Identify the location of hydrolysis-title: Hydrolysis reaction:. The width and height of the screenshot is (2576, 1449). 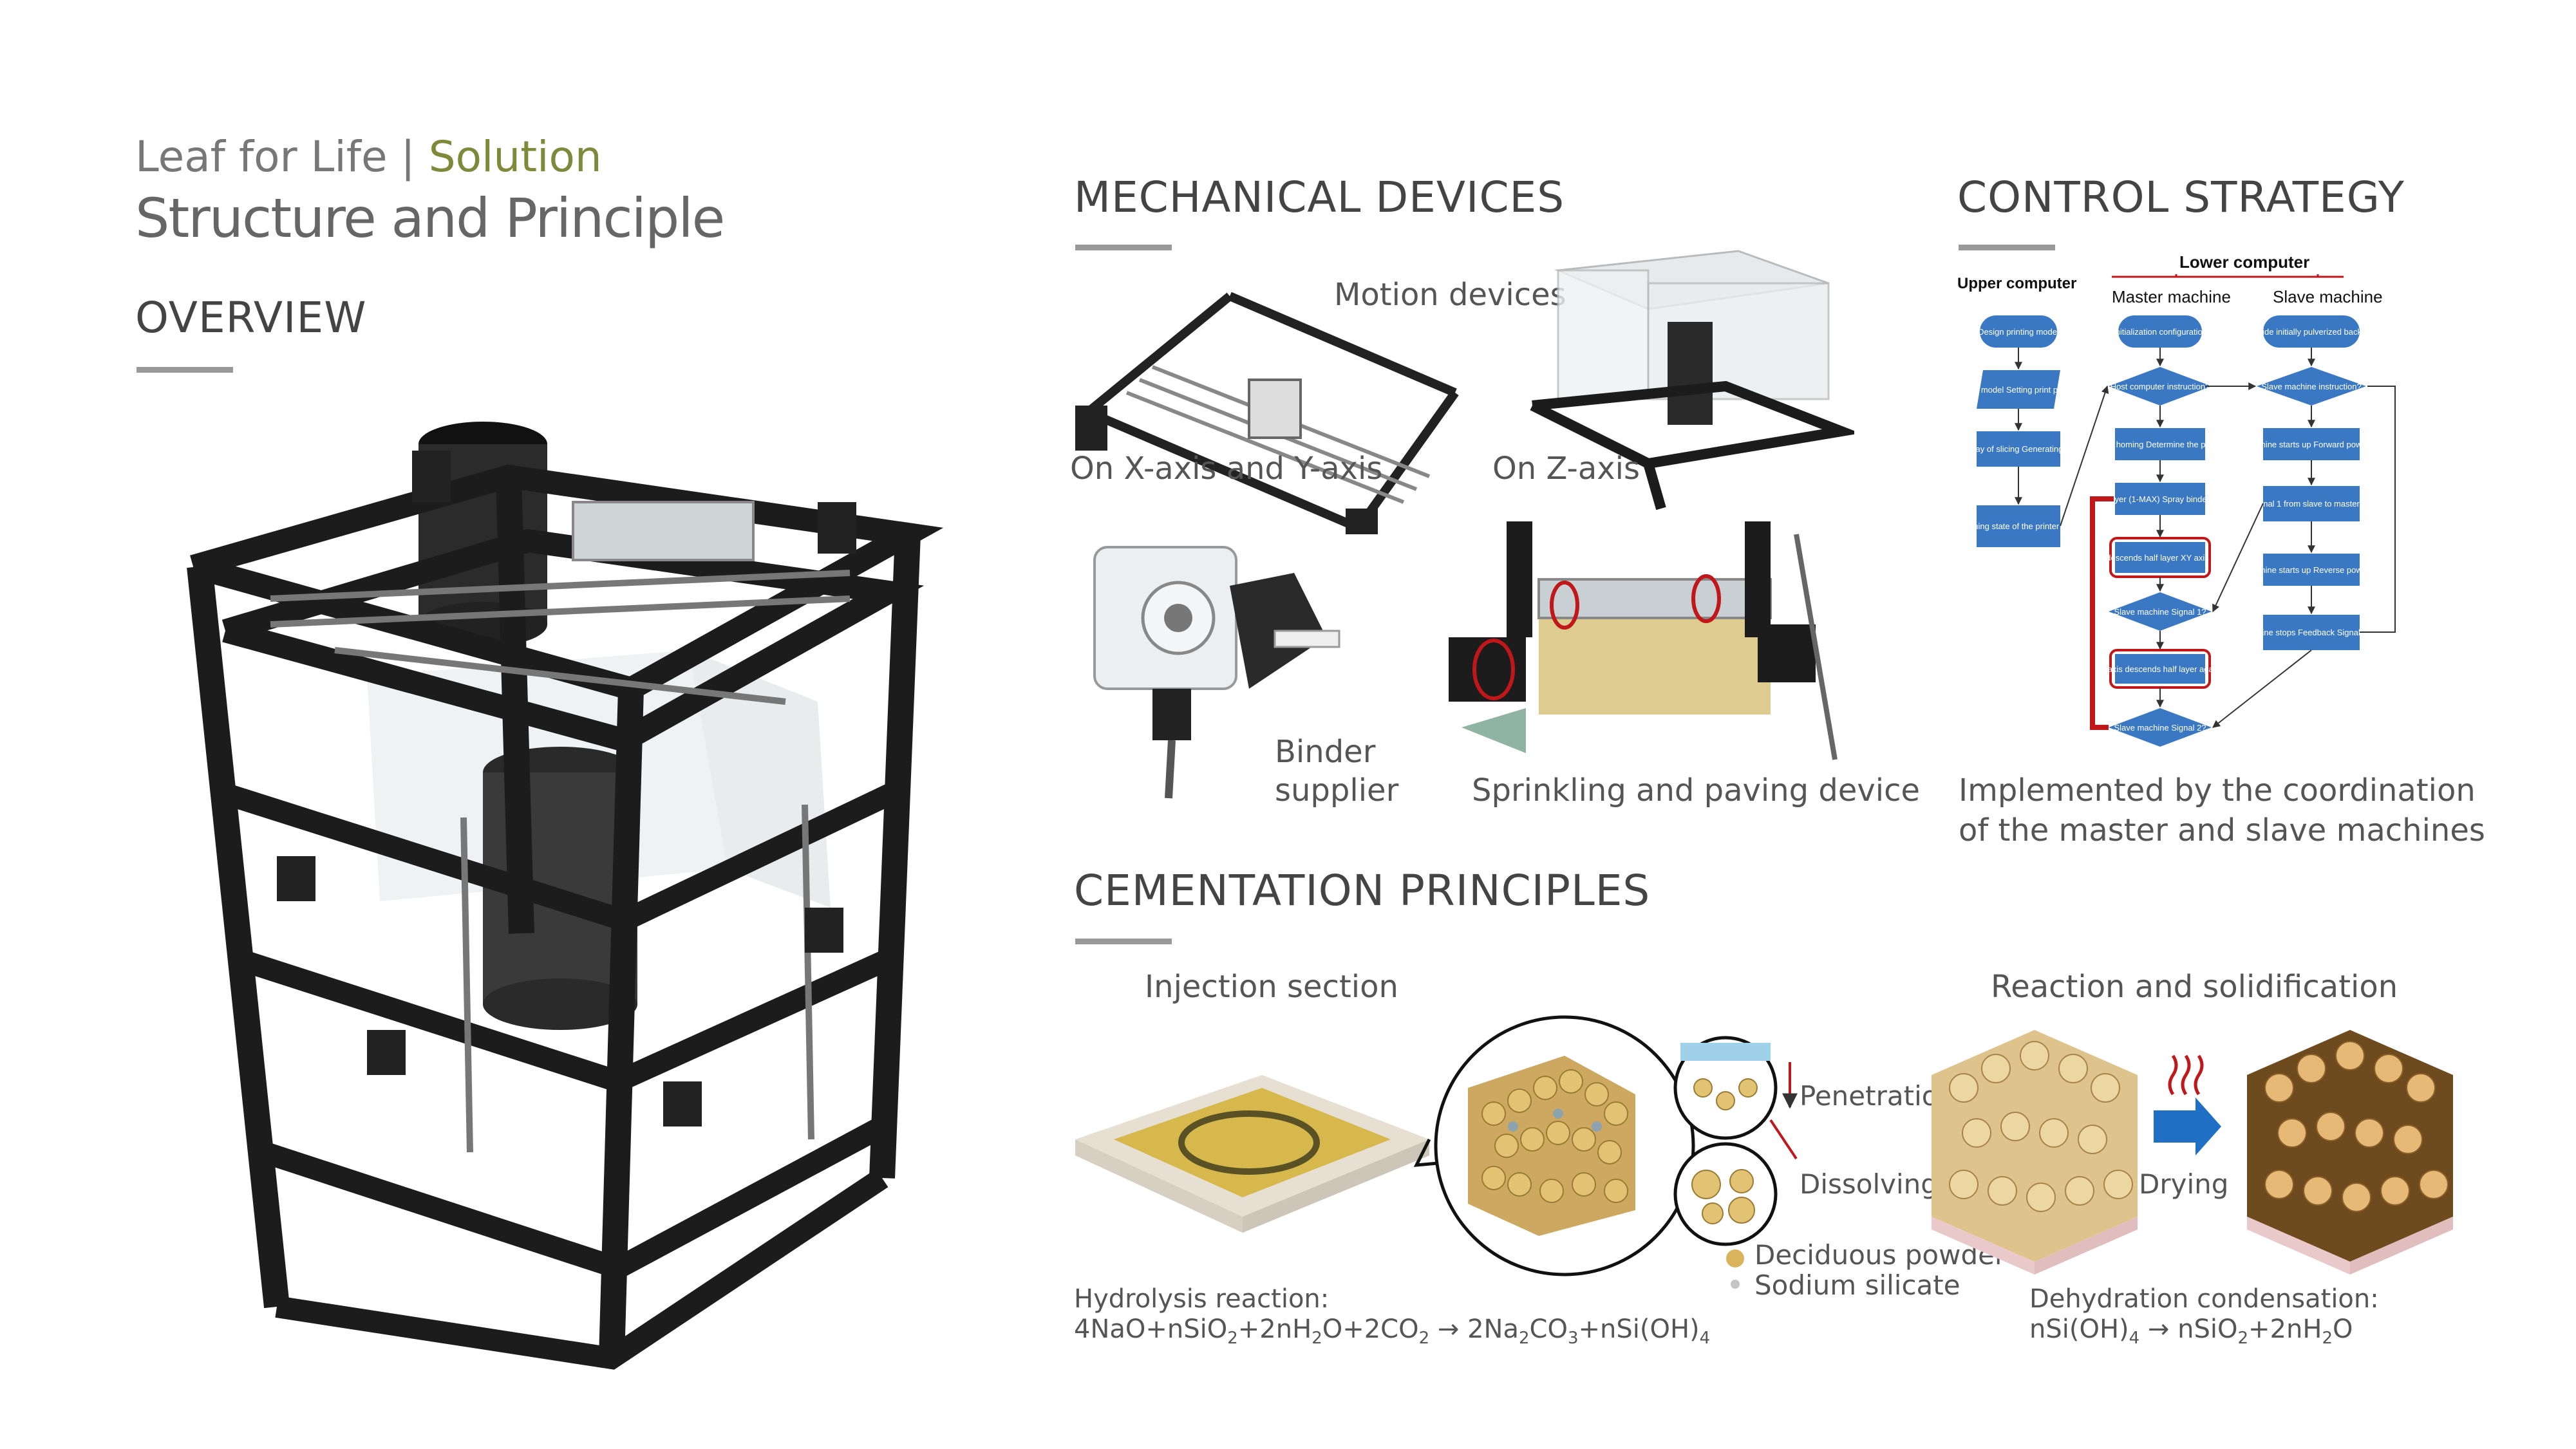
(1202, 1299).